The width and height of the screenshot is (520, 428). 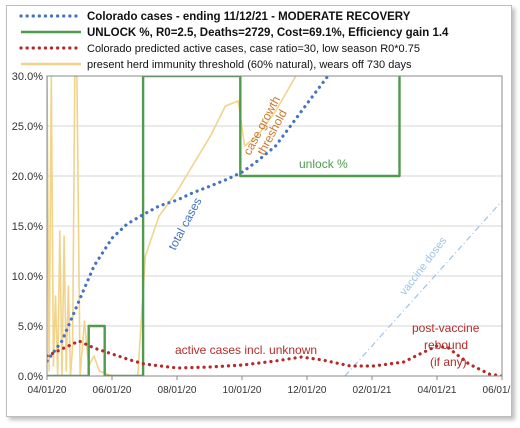 I want to click on x-tick-label: 08/01/20, so click(x=177, y=390).